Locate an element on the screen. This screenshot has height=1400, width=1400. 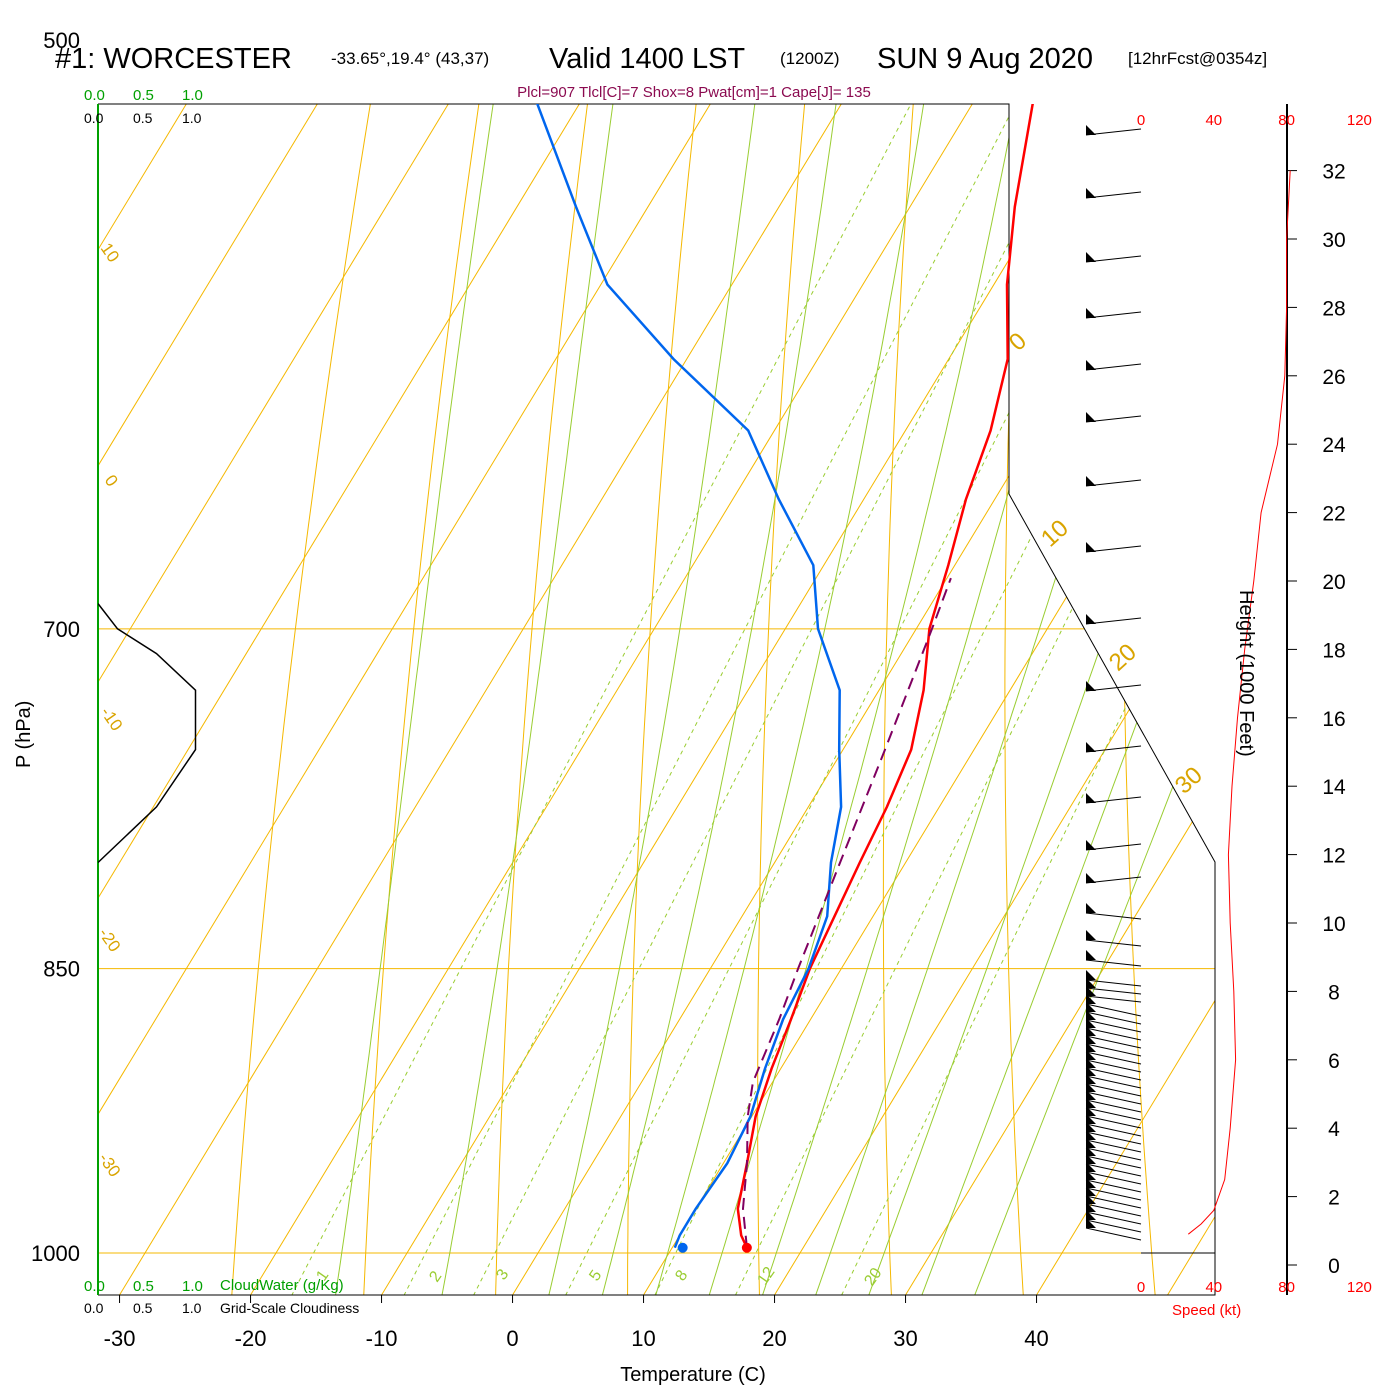
speed-tick-bottom: 0 is located at coordinates (1141, 1287).